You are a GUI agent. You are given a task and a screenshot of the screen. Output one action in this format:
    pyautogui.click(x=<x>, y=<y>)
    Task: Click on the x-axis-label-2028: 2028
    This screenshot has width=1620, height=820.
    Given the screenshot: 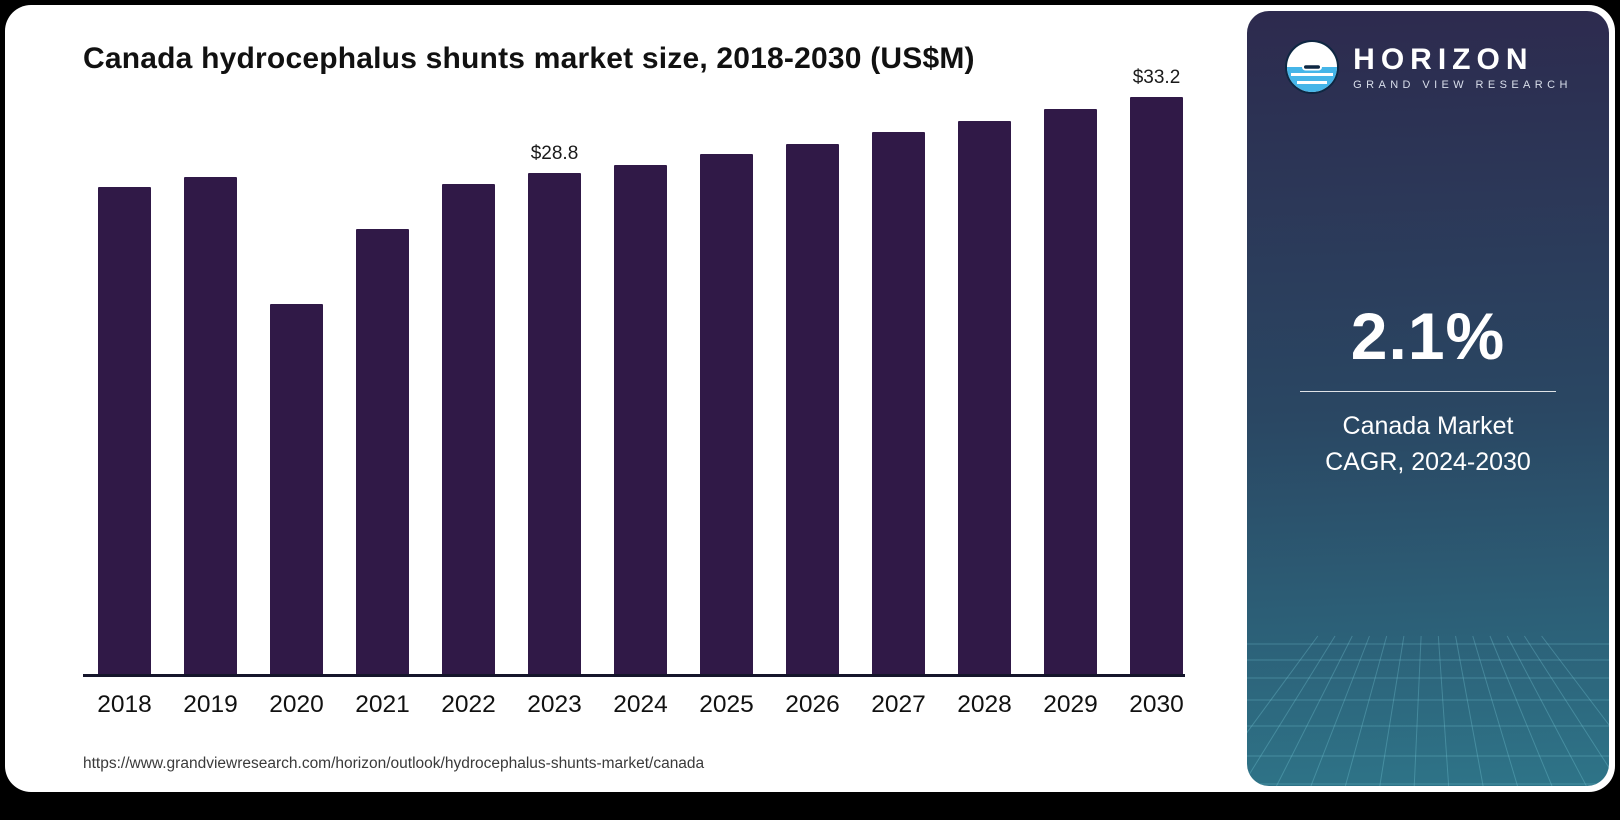 What is the action you would take?
    pyautogui.click(x=984, y=704)
    